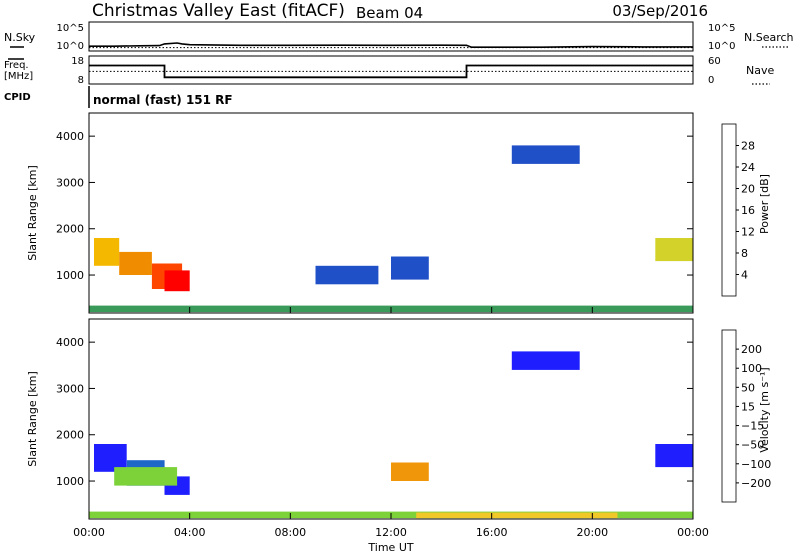 The width and height of the screenshot is (800, 554). Describe the element at coordinates (81, 80) in the screenshot. I see `freq-tick-bottom: 8` at that location.